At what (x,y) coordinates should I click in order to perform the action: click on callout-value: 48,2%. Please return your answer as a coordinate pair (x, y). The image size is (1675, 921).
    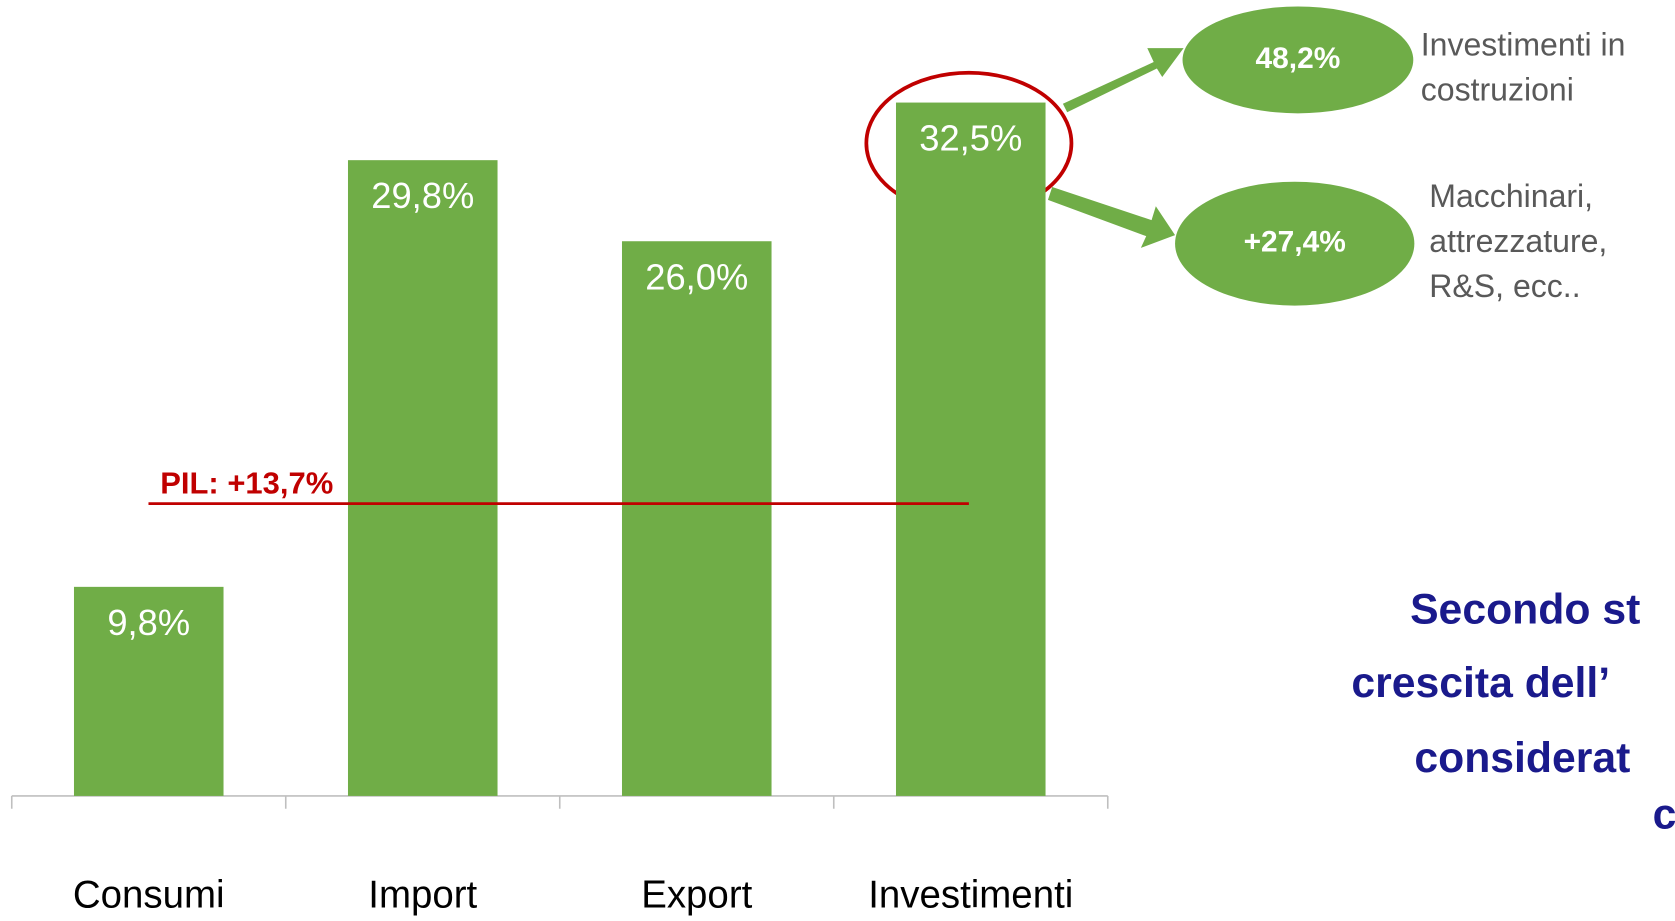
    Looking at the image, I should click on (1298, 58).